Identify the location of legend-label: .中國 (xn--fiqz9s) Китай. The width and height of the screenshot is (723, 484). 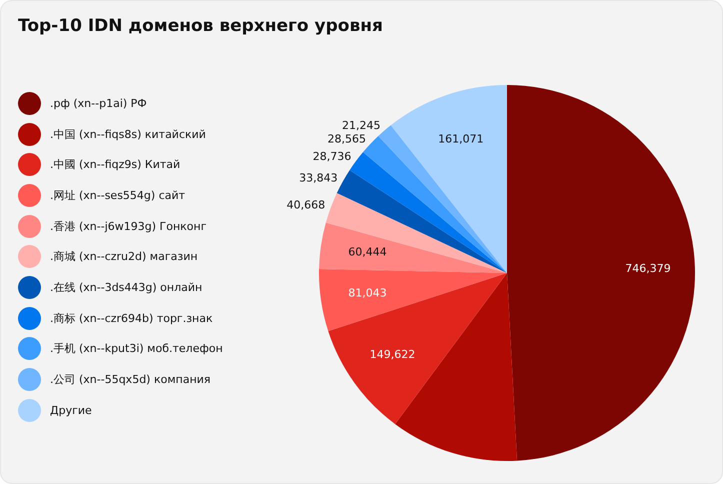
(115, 164).